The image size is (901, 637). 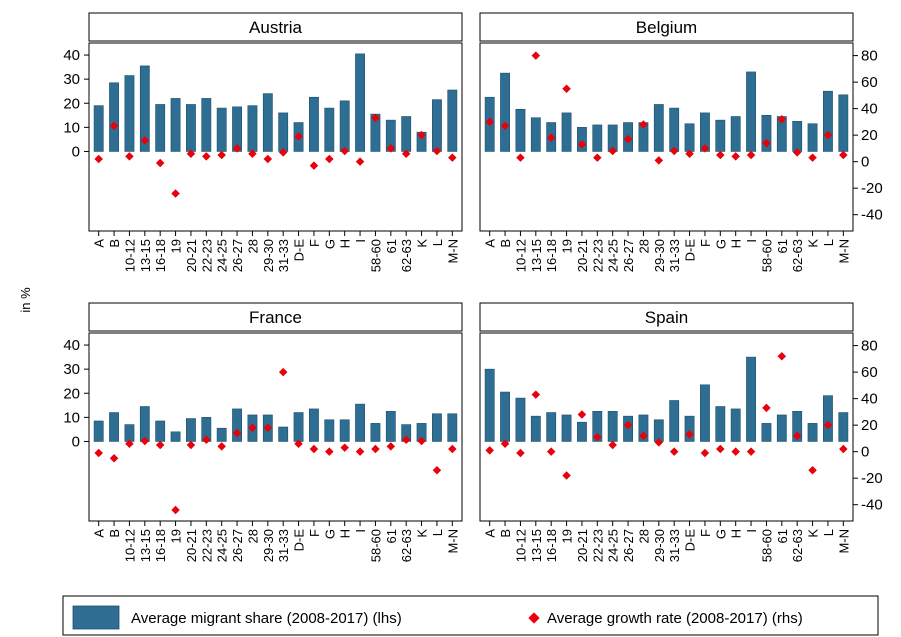 I want to click on right-tick-label: 20, so click(x=869, y=135).